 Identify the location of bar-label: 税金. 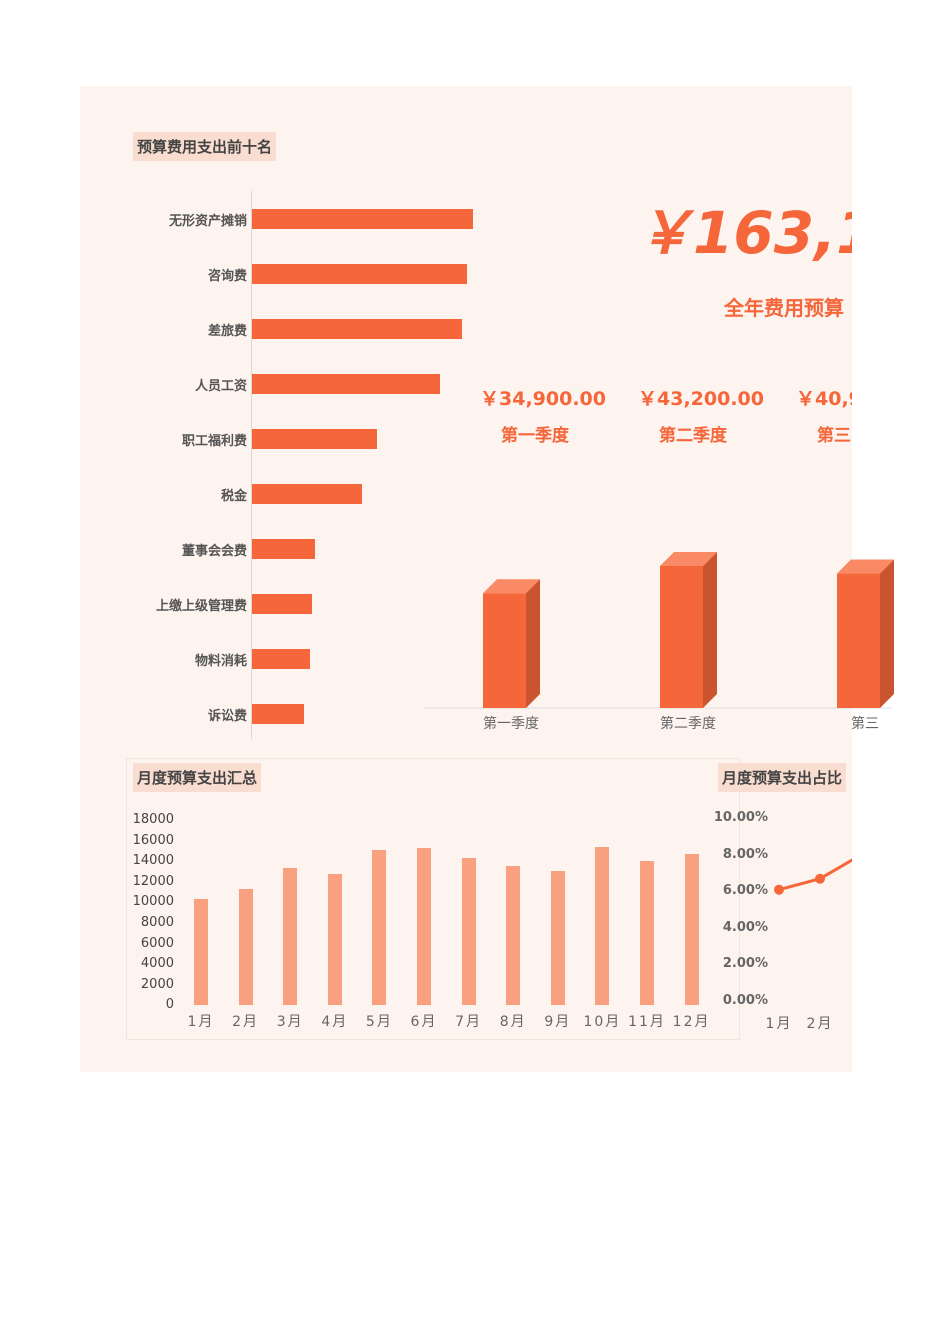
(233, 496).